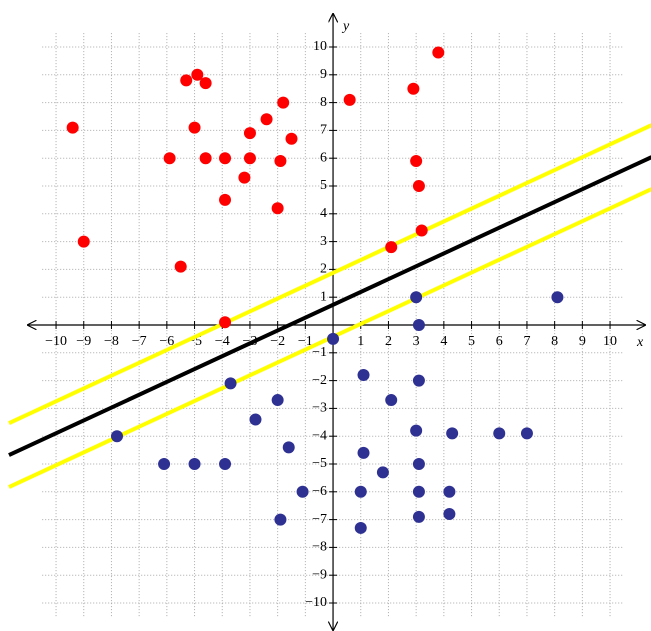 This screenshot has width=651, height=631. I want to click on x-tick-label: 10, so click(610, 341).